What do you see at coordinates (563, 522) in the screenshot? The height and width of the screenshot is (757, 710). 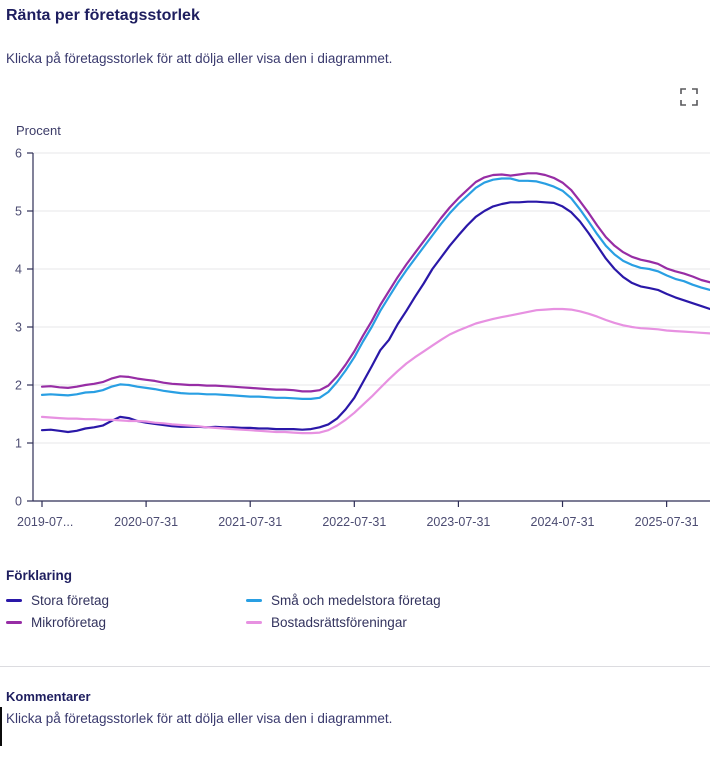 I see `x-tick-label-5: 2024-07-31` at bounding box center [563, 522].